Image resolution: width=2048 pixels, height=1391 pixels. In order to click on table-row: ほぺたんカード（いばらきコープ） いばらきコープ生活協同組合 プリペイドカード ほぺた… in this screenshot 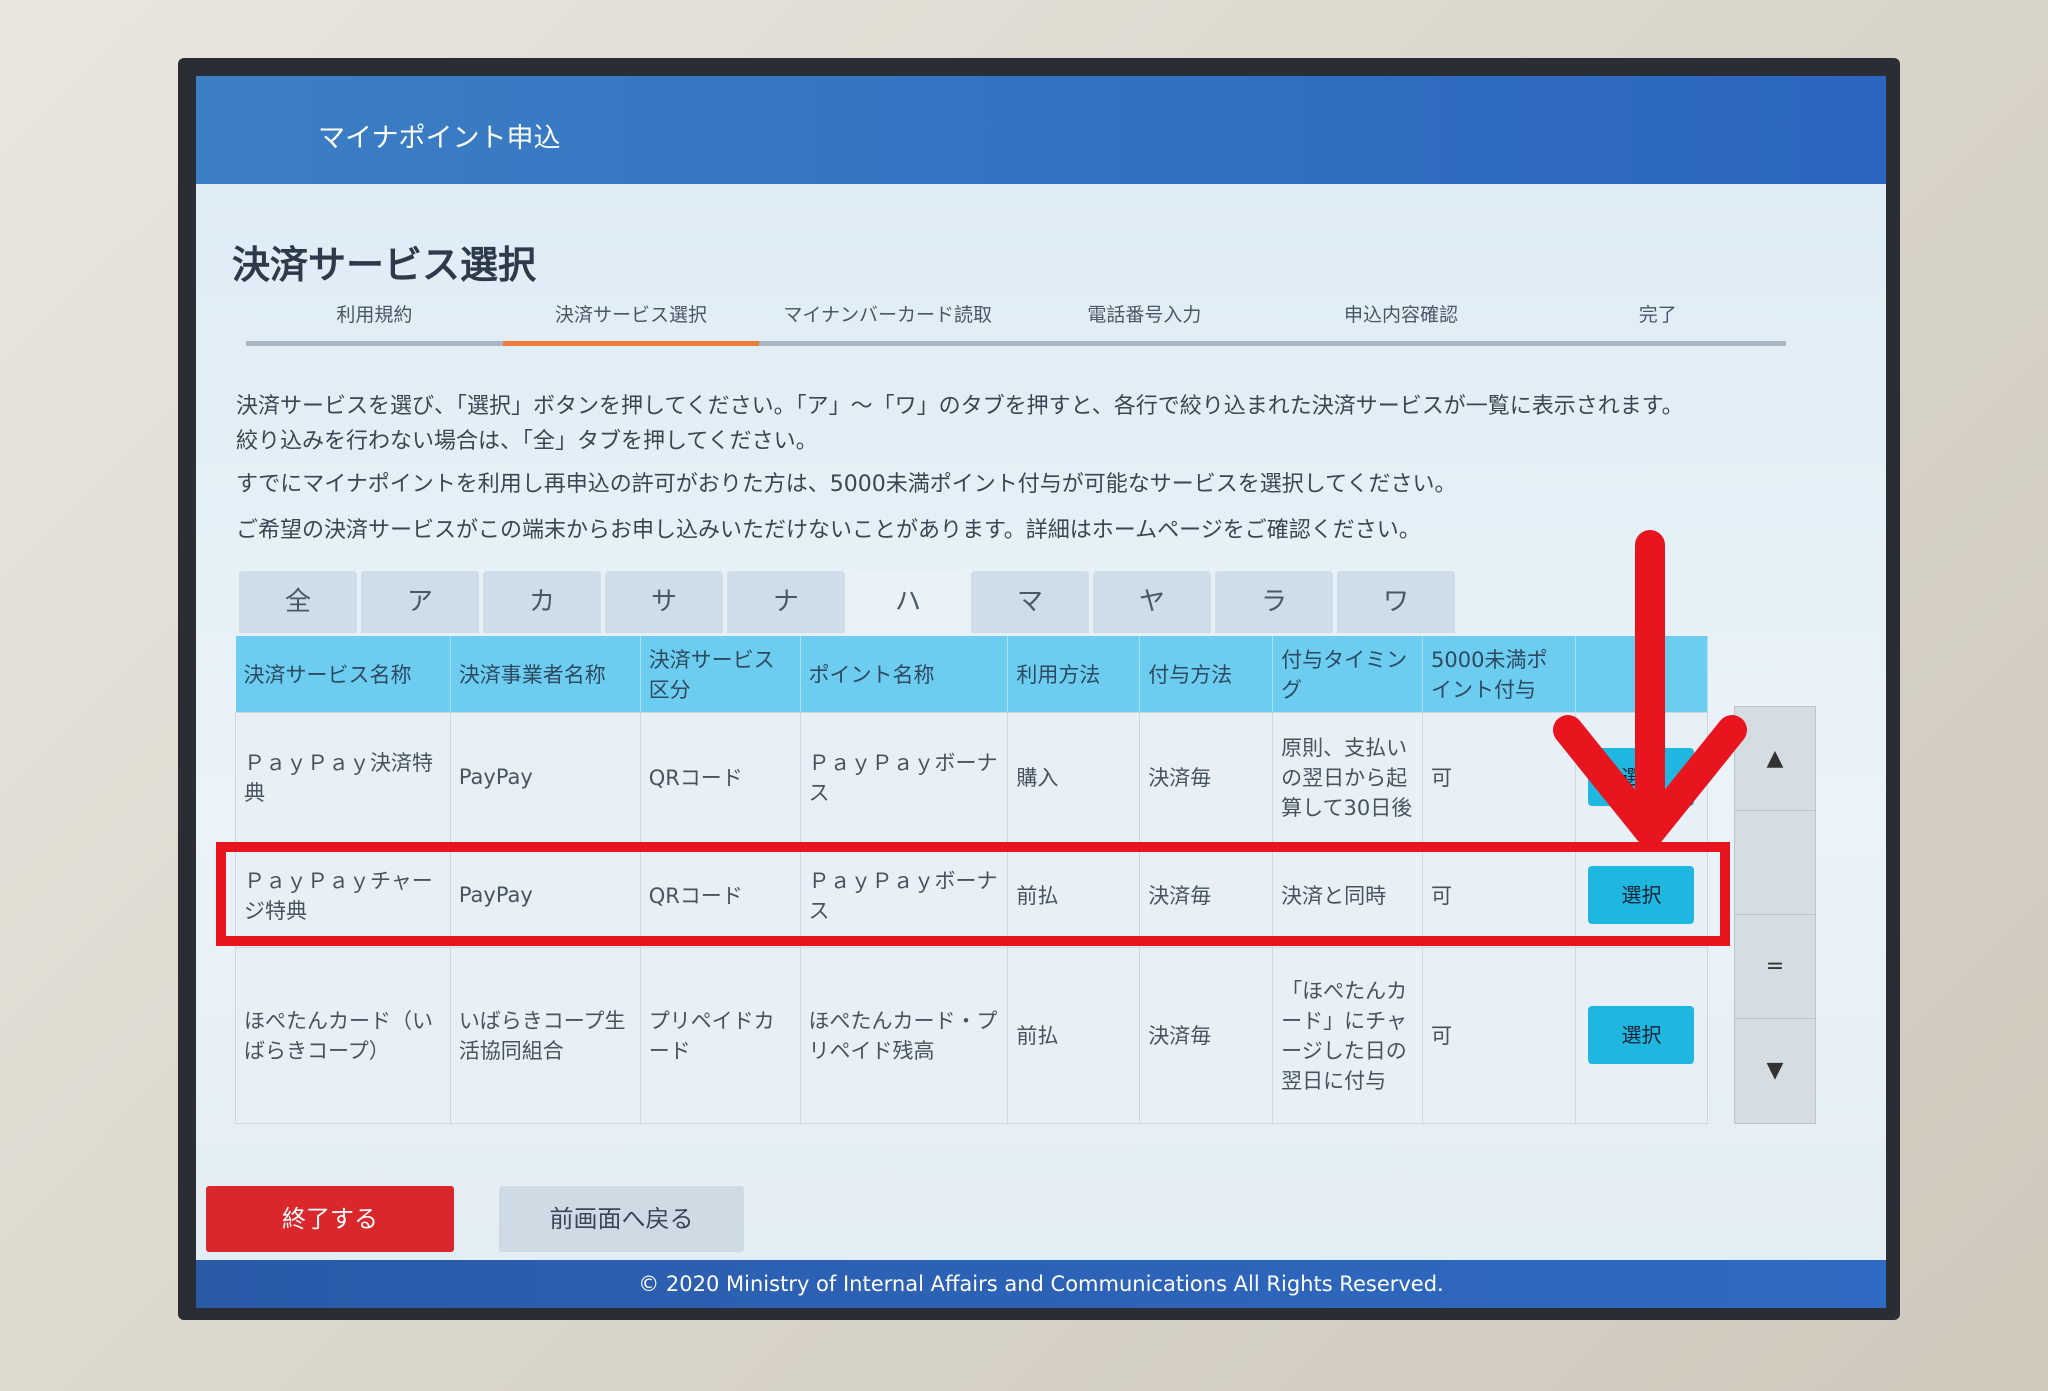, I will do `click(972, 1035)`.